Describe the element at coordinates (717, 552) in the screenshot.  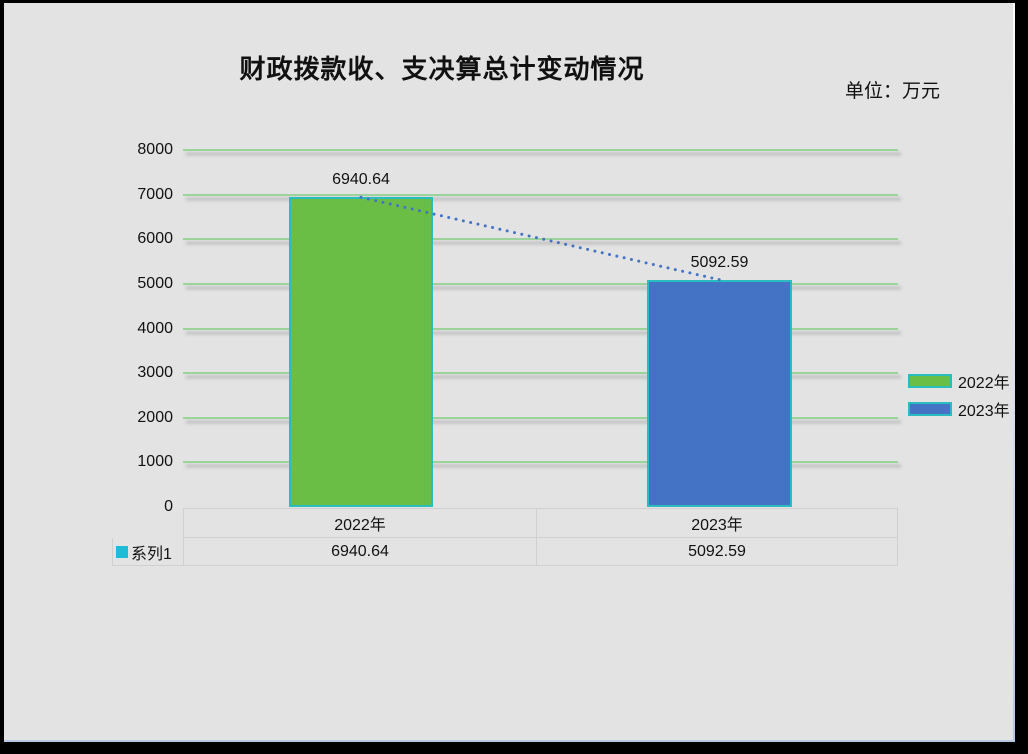
I see `table-value-2023: 5092.59` at that location.